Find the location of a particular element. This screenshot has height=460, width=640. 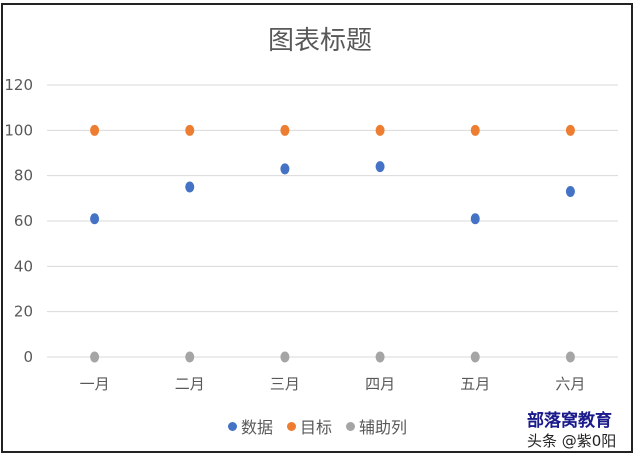

x-tick-label: 六月 is located at coordinates (570, 384).